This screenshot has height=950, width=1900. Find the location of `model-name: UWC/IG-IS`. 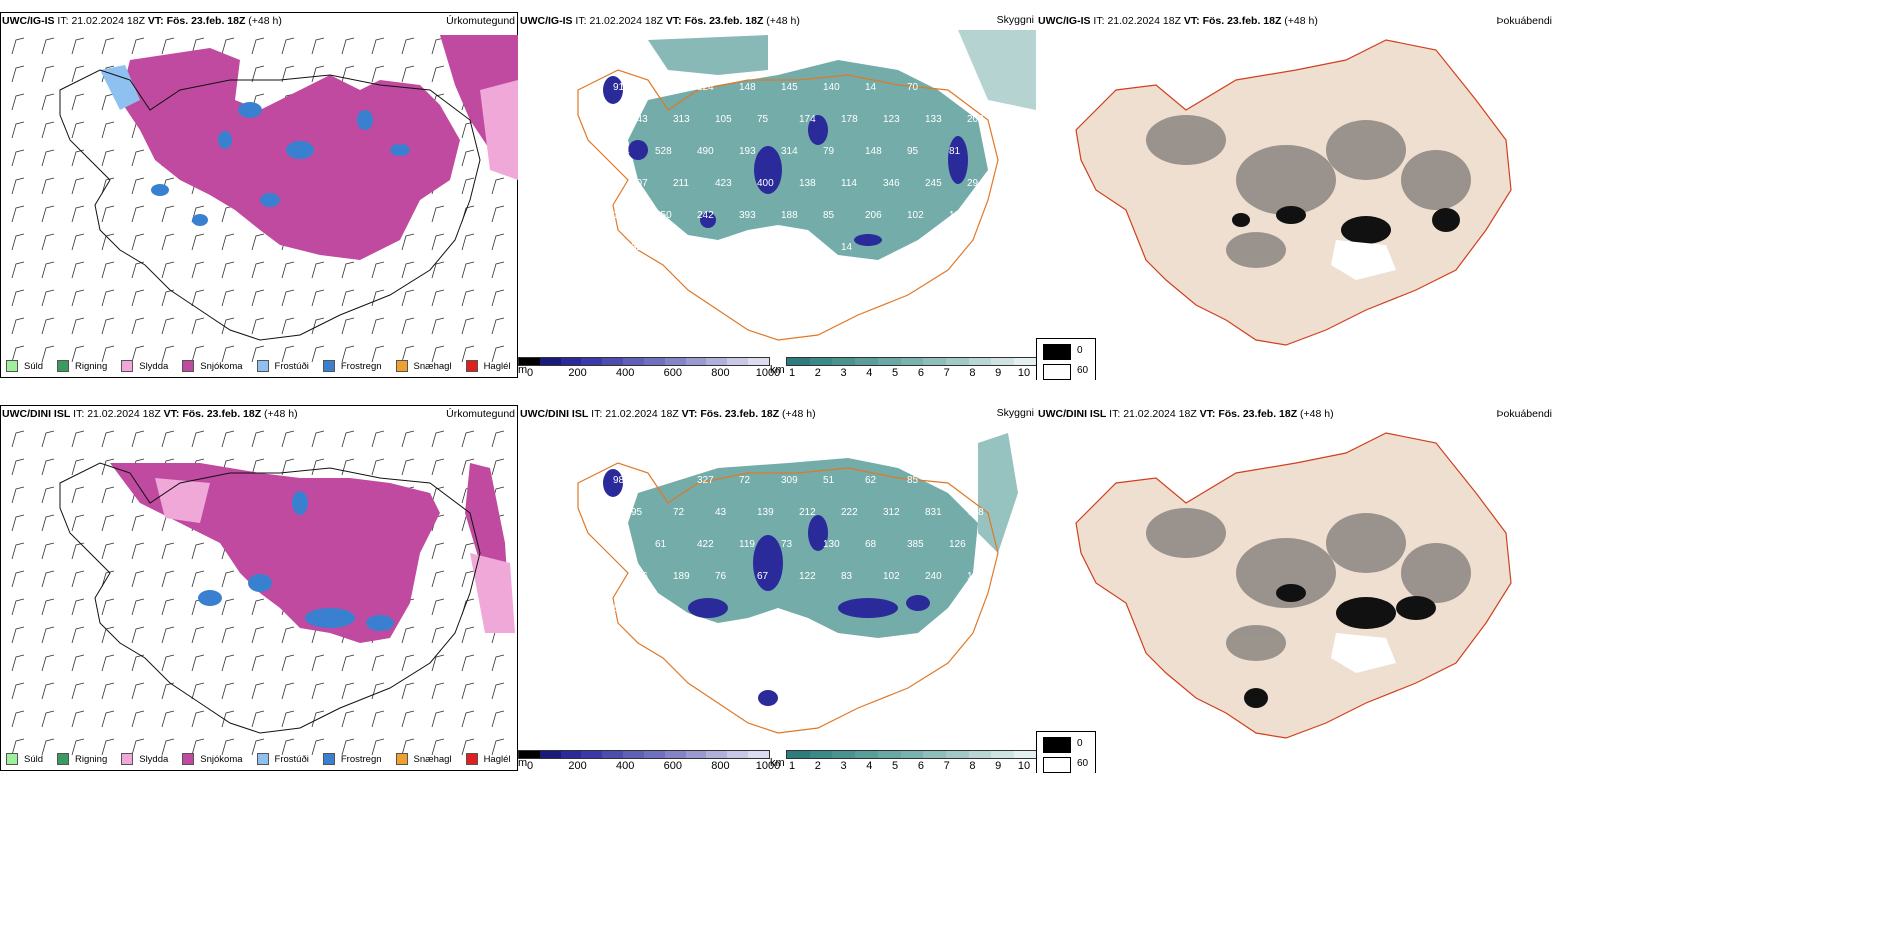

model-name: UWC/IG-IS is located at coordinates (28, 21).